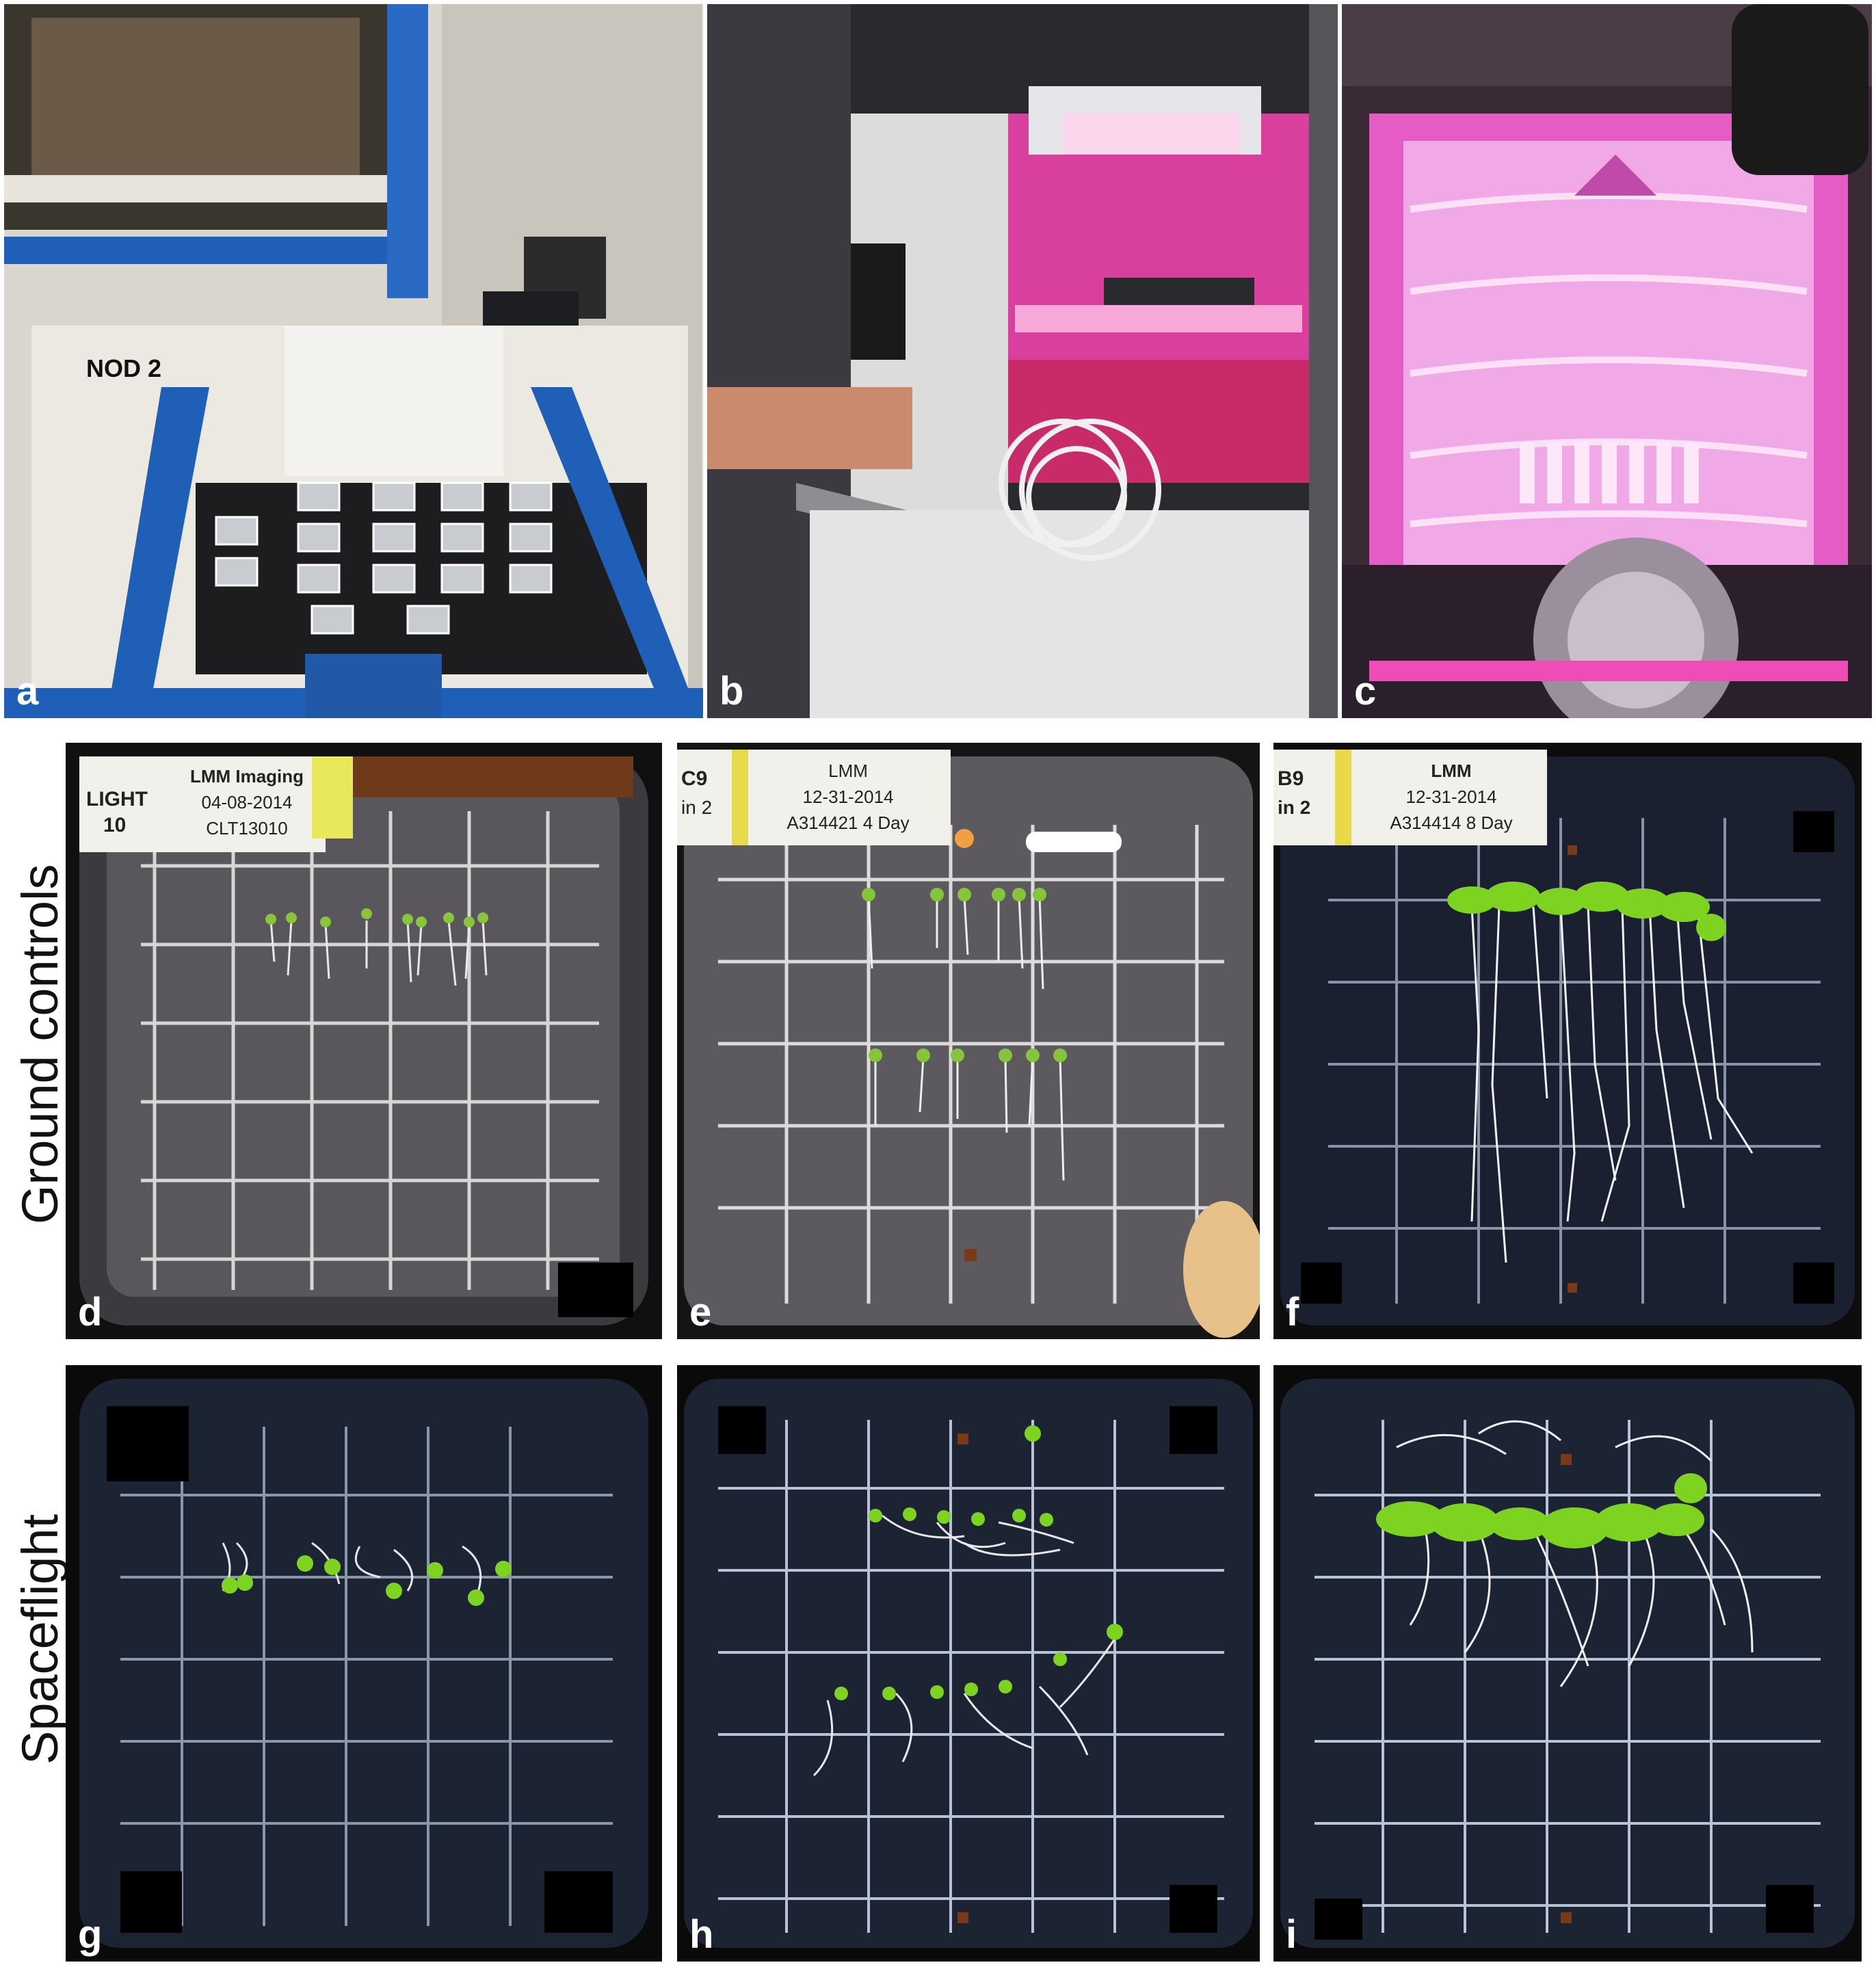  What do you see at coordinates (1451, 823) in the screenshot?
I see `plate-tag-line-3: A314414 8 Day` at bounding box center [1451, 823].